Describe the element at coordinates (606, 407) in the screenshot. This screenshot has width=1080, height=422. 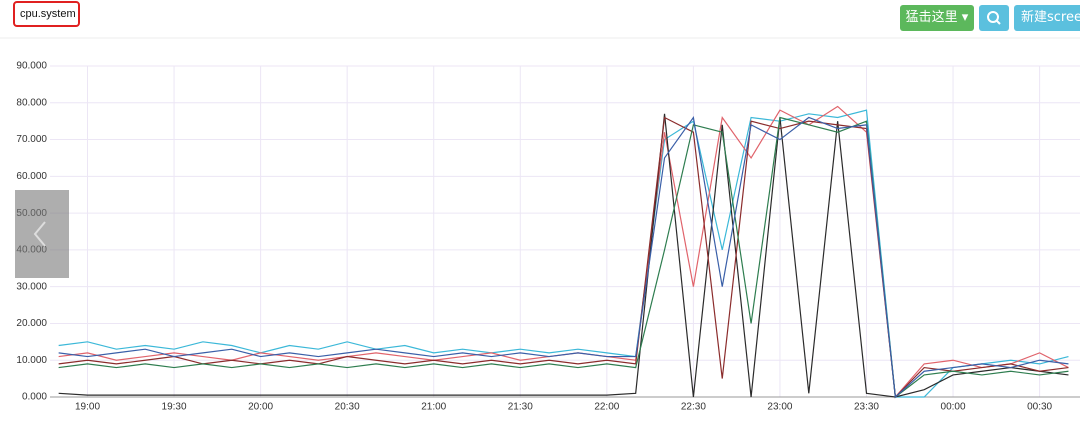
I see `x-tick-label: 22:00` at that location.